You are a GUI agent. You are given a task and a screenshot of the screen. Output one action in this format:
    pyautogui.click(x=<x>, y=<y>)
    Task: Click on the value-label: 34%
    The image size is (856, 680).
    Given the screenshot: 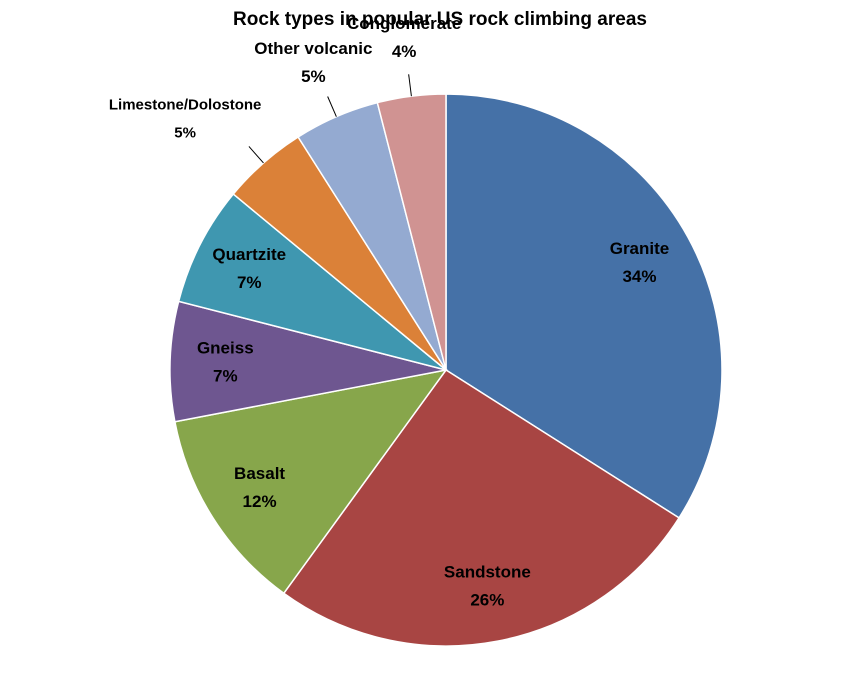 What is the action you would take?
    pyautogui.click(x=639, y=276)
    